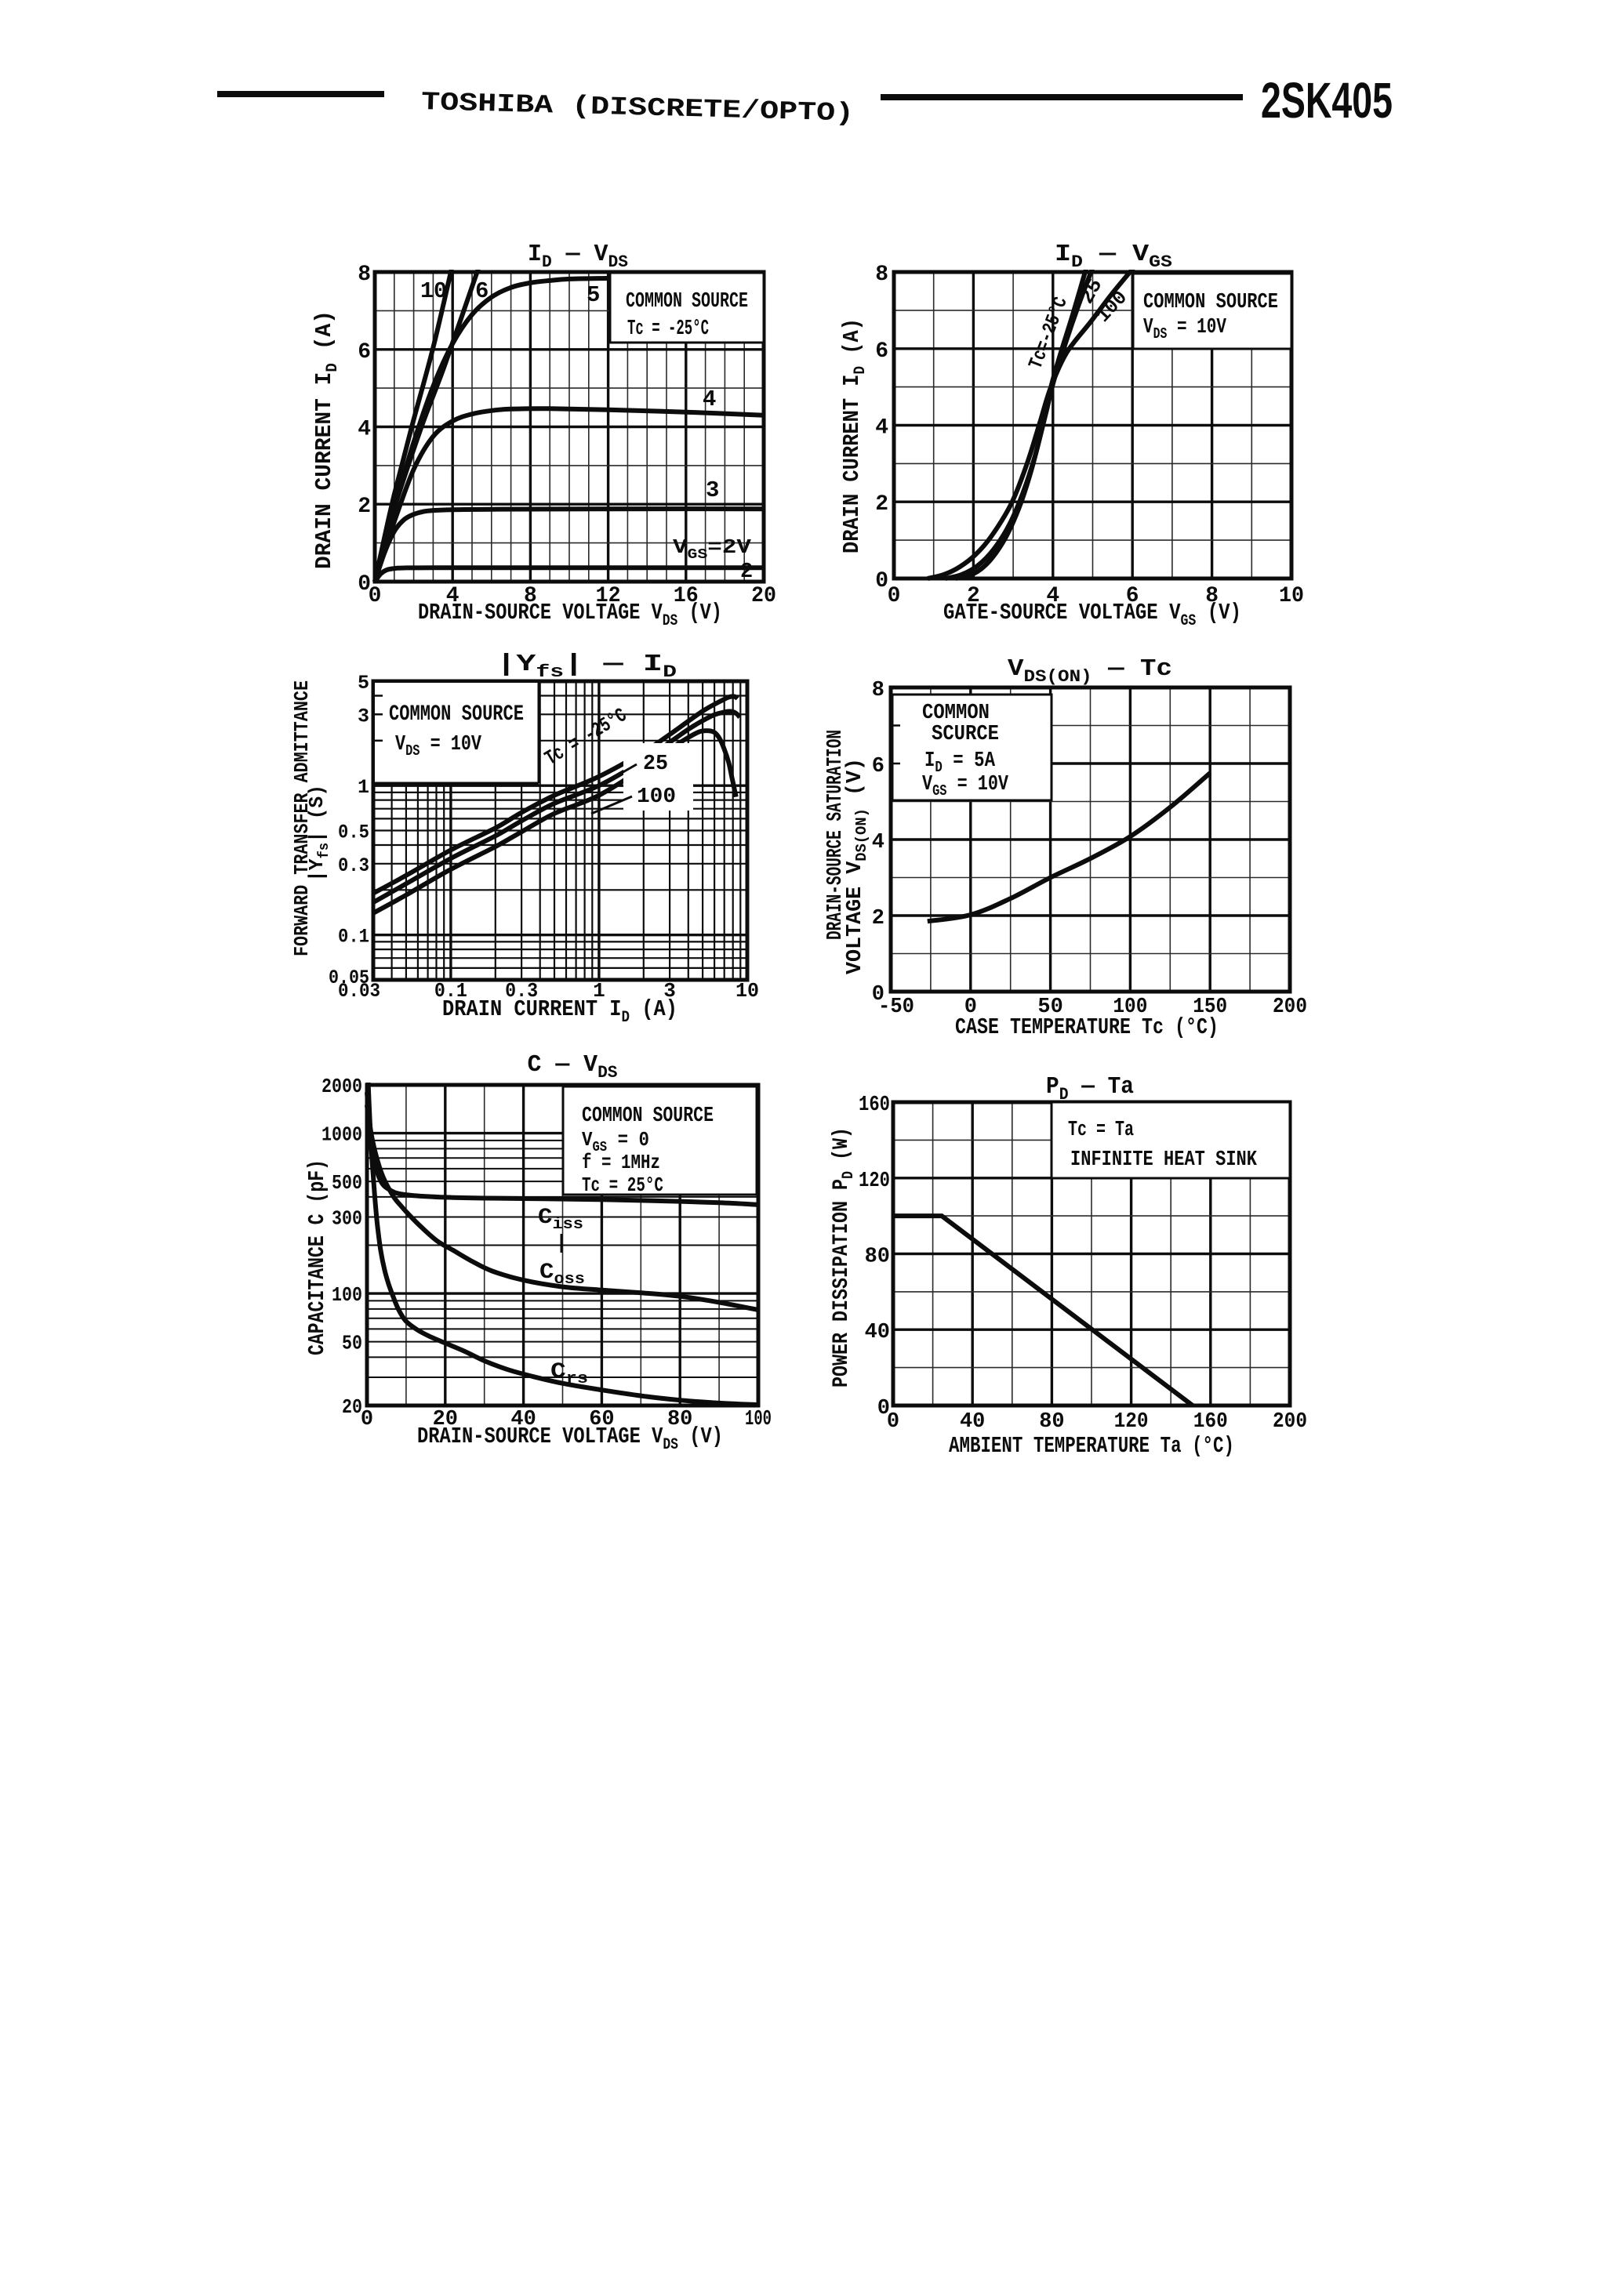  Describe the element at coordinates (1101, 1130) in the screenshot. I see `svg-text: Tc = Ta` at that location.